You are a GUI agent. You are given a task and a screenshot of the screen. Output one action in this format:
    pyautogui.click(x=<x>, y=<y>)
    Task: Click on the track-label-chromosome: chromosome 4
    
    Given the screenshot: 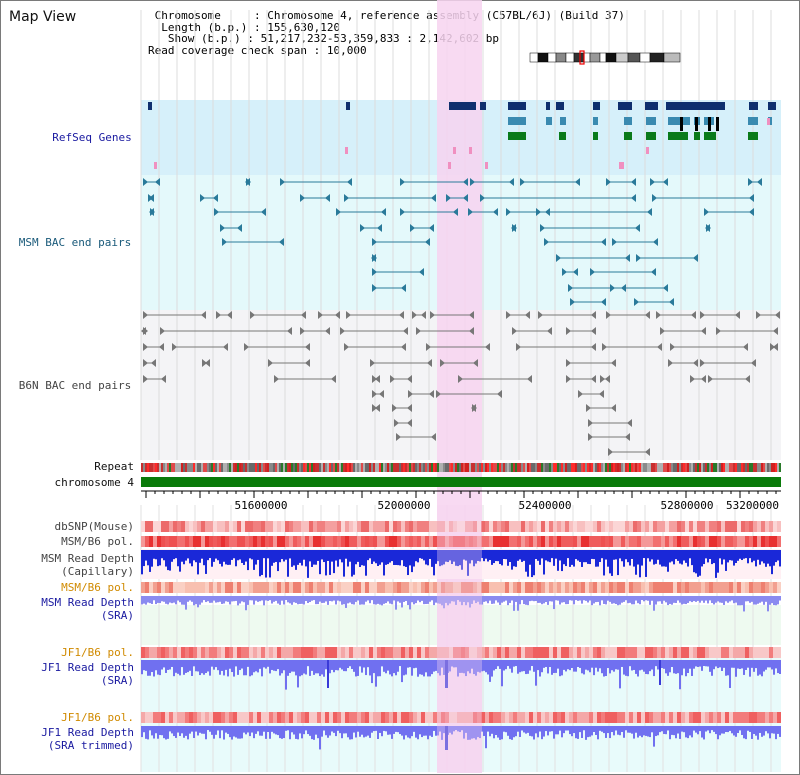 What is the action you would take?
    pyautogui.click(x=94, y=482)
    